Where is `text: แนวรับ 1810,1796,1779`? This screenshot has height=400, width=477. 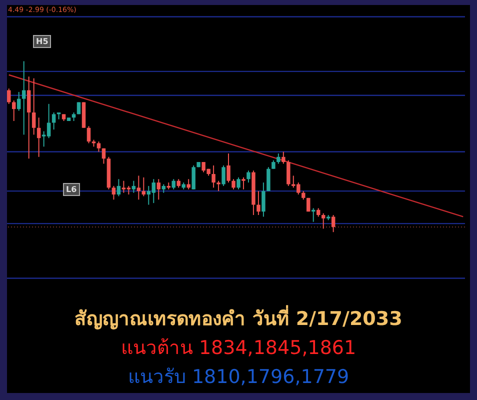
text: แนวรับ 1810,1796,1779 is located at coordinates (238, 377).